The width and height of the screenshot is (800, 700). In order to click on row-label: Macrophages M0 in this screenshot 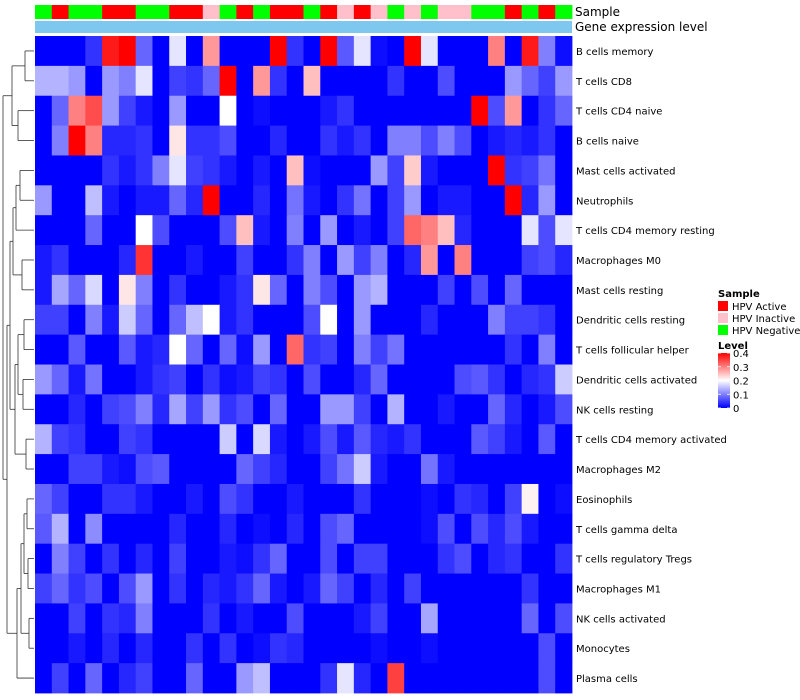, I will do `click(618, 261)`.